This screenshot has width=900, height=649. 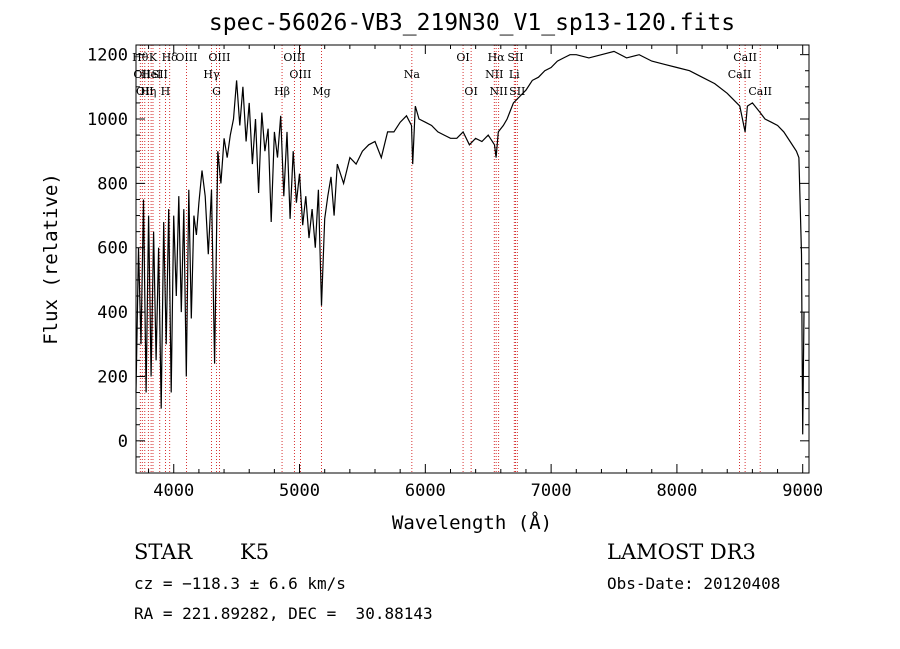 I want to click on sky-coordinates: RA = 221.89282, DEC = 30.88143, so click(x=283, y=613).